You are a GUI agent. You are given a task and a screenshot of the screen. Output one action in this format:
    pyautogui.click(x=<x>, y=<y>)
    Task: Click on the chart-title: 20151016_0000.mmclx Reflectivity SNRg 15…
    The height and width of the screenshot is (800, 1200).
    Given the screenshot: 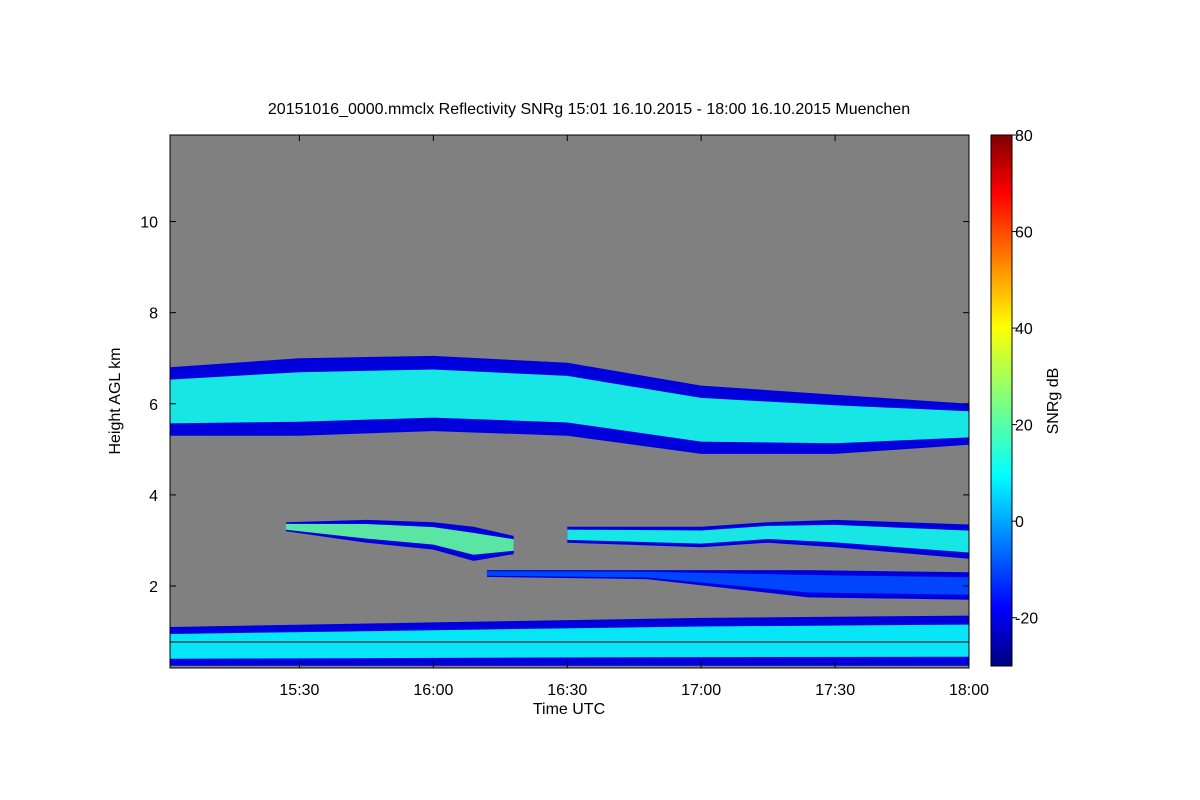 What is the action you would take?
    pyautogui.click(x=589, y=109)
    